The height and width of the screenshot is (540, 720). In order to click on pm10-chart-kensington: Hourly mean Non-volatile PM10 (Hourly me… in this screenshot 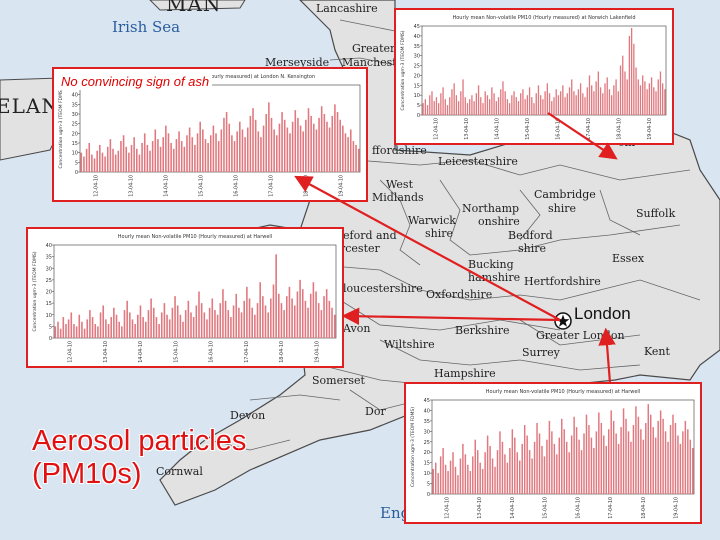, I will do `click(209, 135)`.